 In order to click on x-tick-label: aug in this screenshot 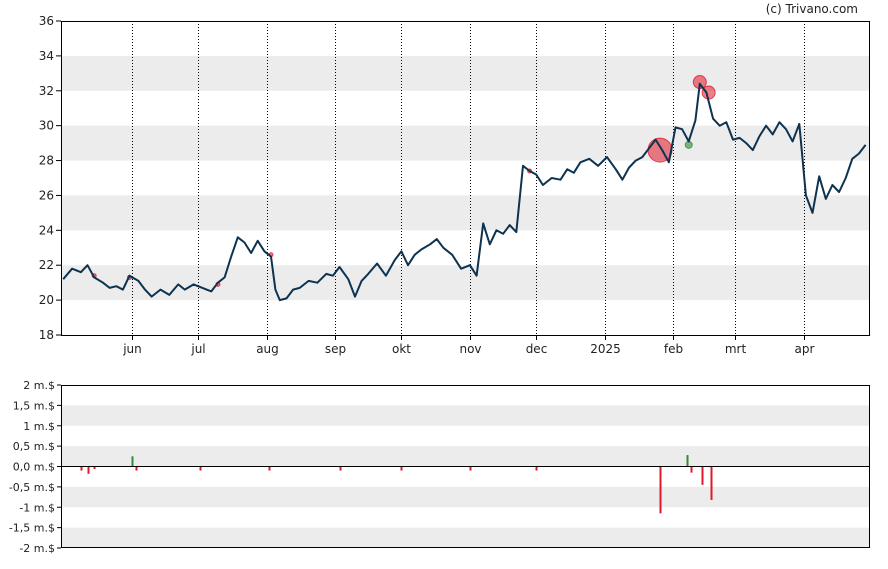, I will do `click(267, 349)`.